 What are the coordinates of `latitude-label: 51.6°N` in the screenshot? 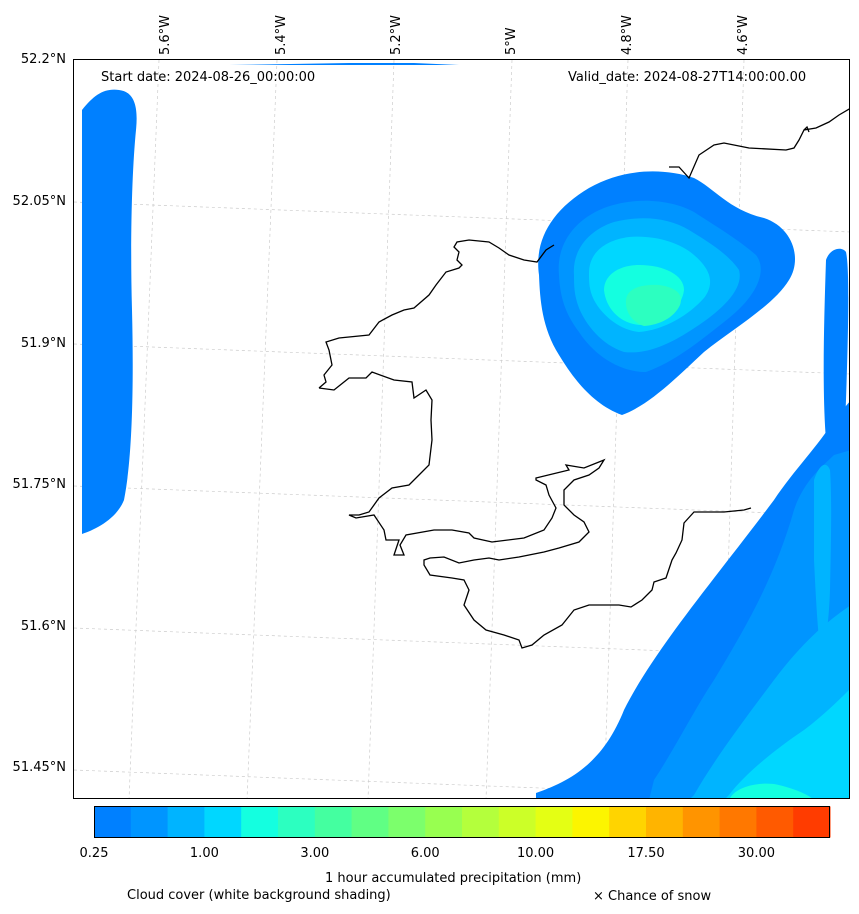 It's located at (43, 626).